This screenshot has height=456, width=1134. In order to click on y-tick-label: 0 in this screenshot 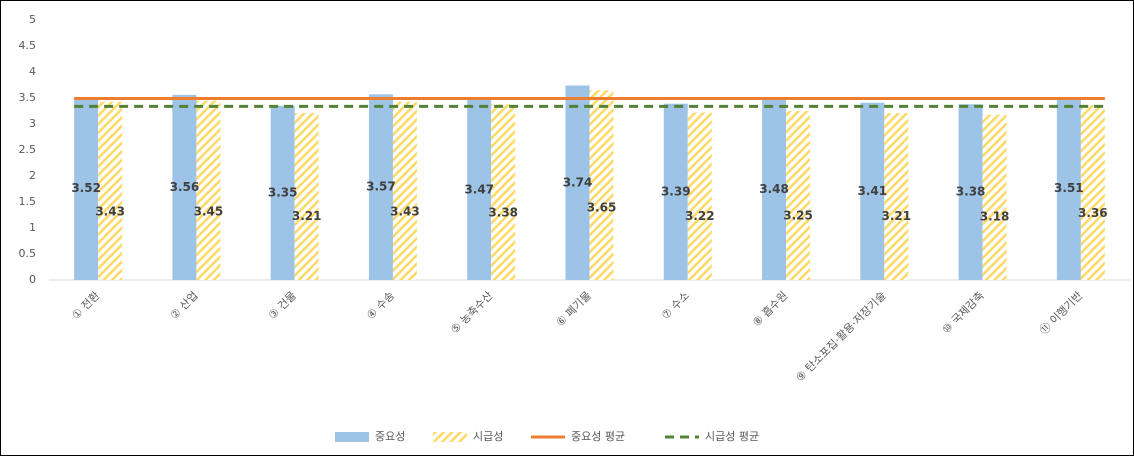, I will do `click(32, 279)`.